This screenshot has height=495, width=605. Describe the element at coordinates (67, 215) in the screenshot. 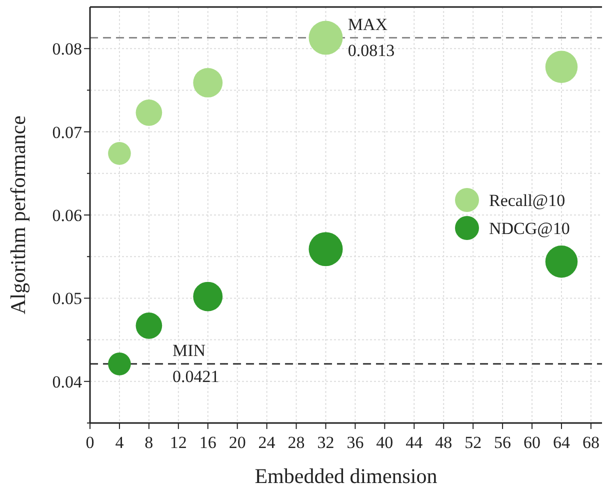

I see `y-tick-label: 0.06` at that location.